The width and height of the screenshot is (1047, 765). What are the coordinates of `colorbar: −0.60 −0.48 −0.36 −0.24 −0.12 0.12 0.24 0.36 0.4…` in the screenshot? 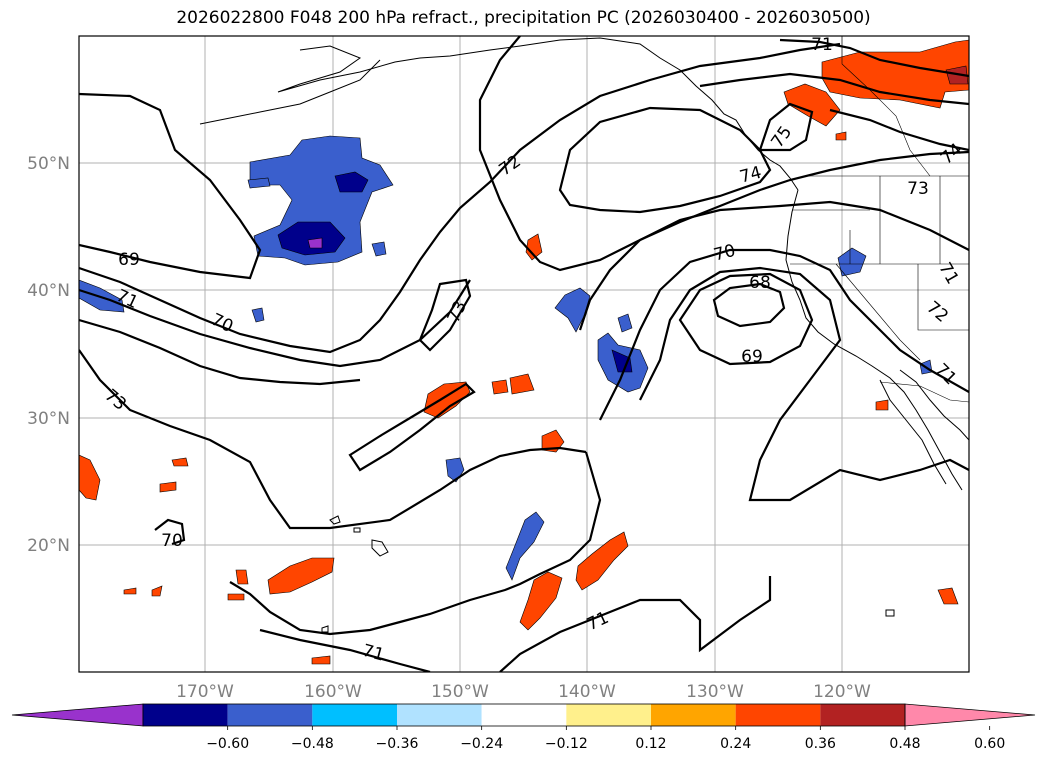 It's located at (523, 727).